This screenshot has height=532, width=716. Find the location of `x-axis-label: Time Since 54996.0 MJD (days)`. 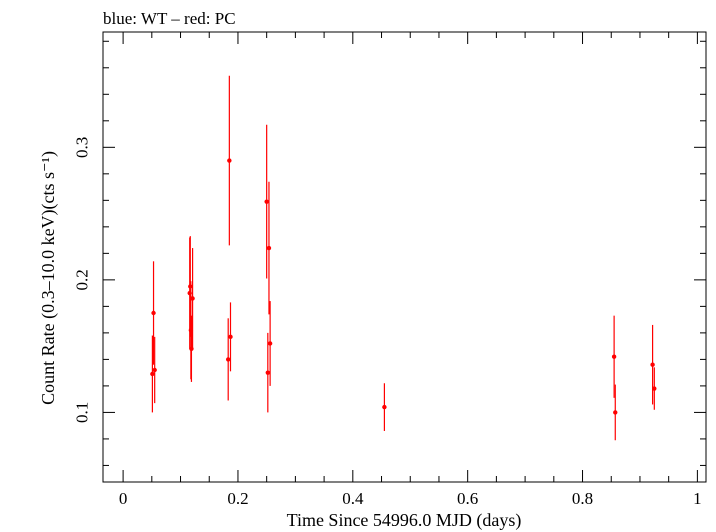

x-axis-label: Time Since 54996.0 MJD (days) is located at coordinates (404, 520).